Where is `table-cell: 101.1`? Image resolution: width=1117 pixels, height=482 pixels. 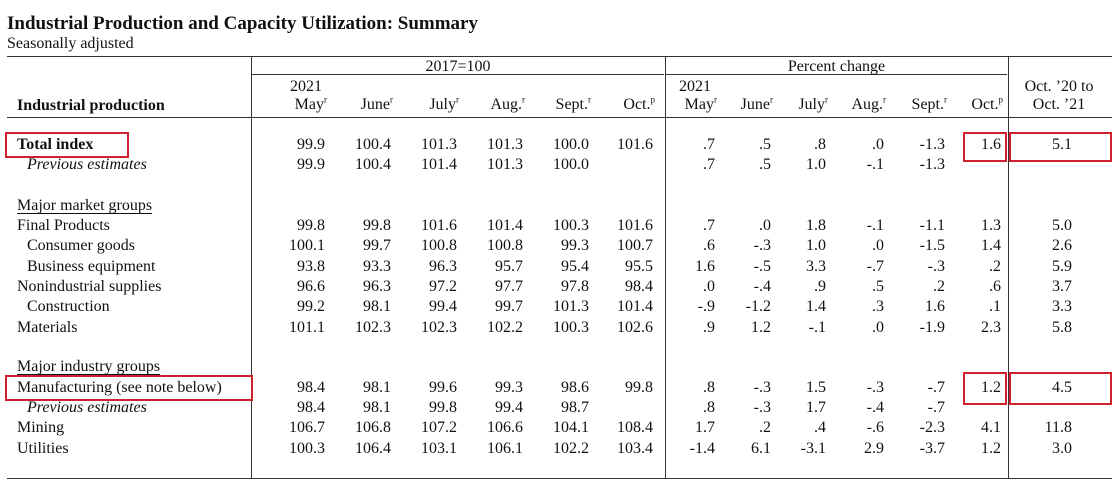 table-cell: 101.1 is located at coordinates (307, 327).